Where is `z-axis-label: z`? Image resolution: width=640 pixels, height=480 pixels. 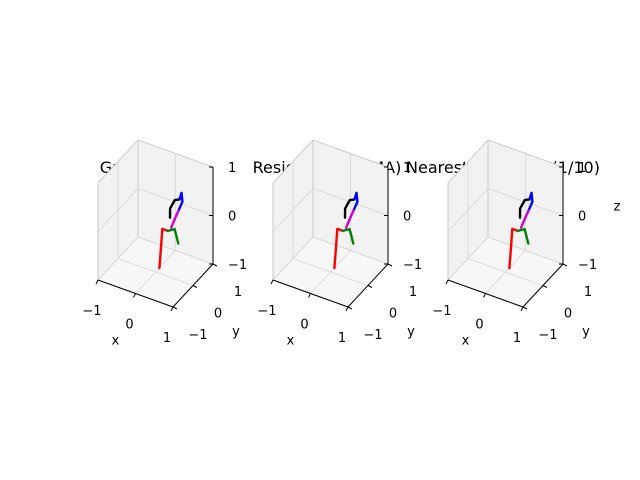 z-axis-label: z is located at coordinates (617, 207).